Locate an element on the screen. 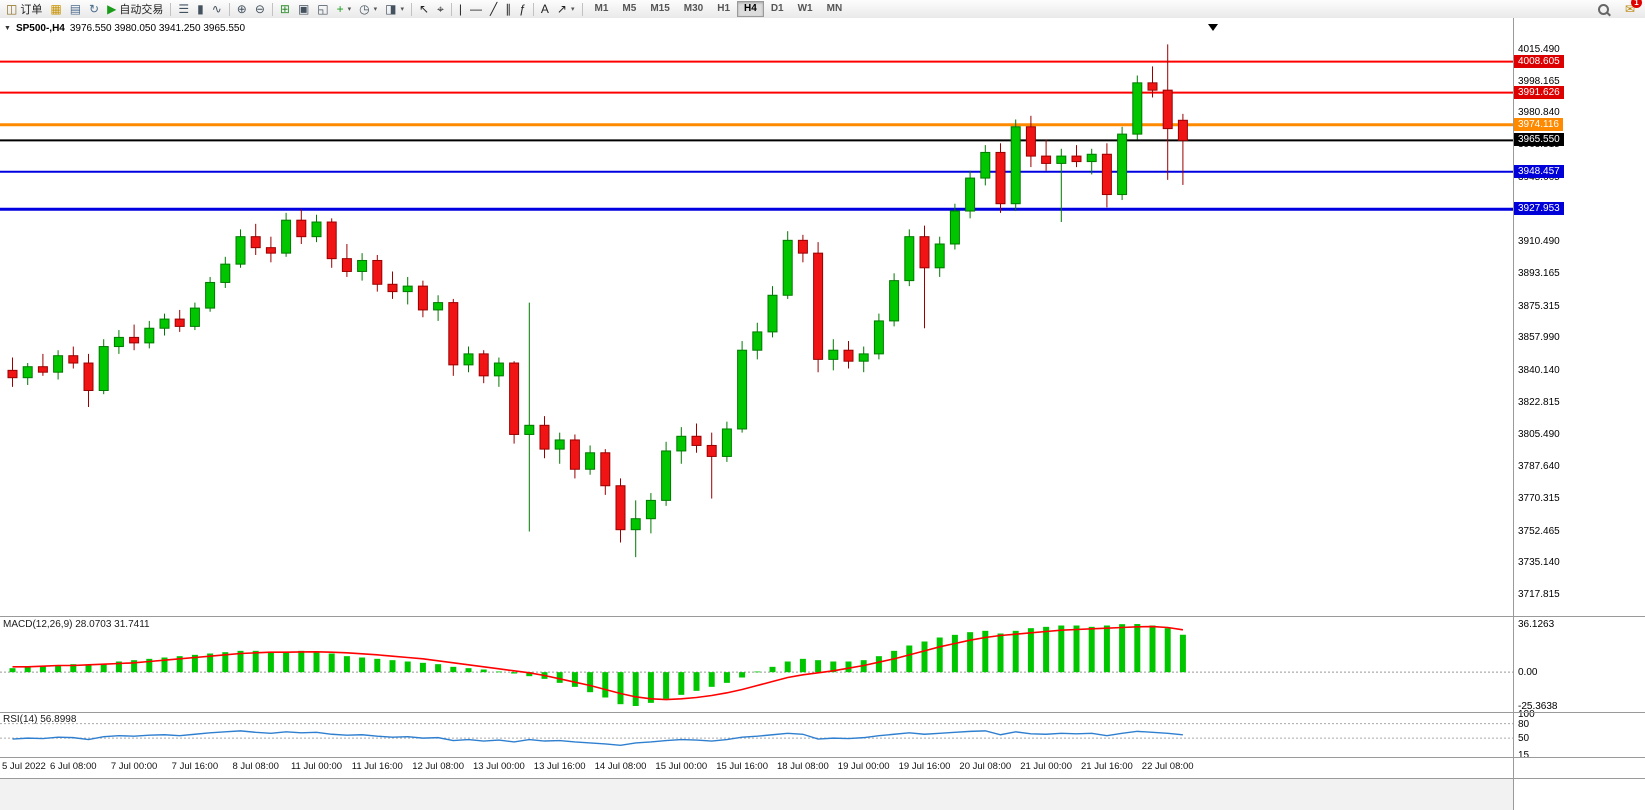 The width and height of the screenshot is (1645, 810). trendline-tool-icon: ╱ is located at coordinates (493, 9).